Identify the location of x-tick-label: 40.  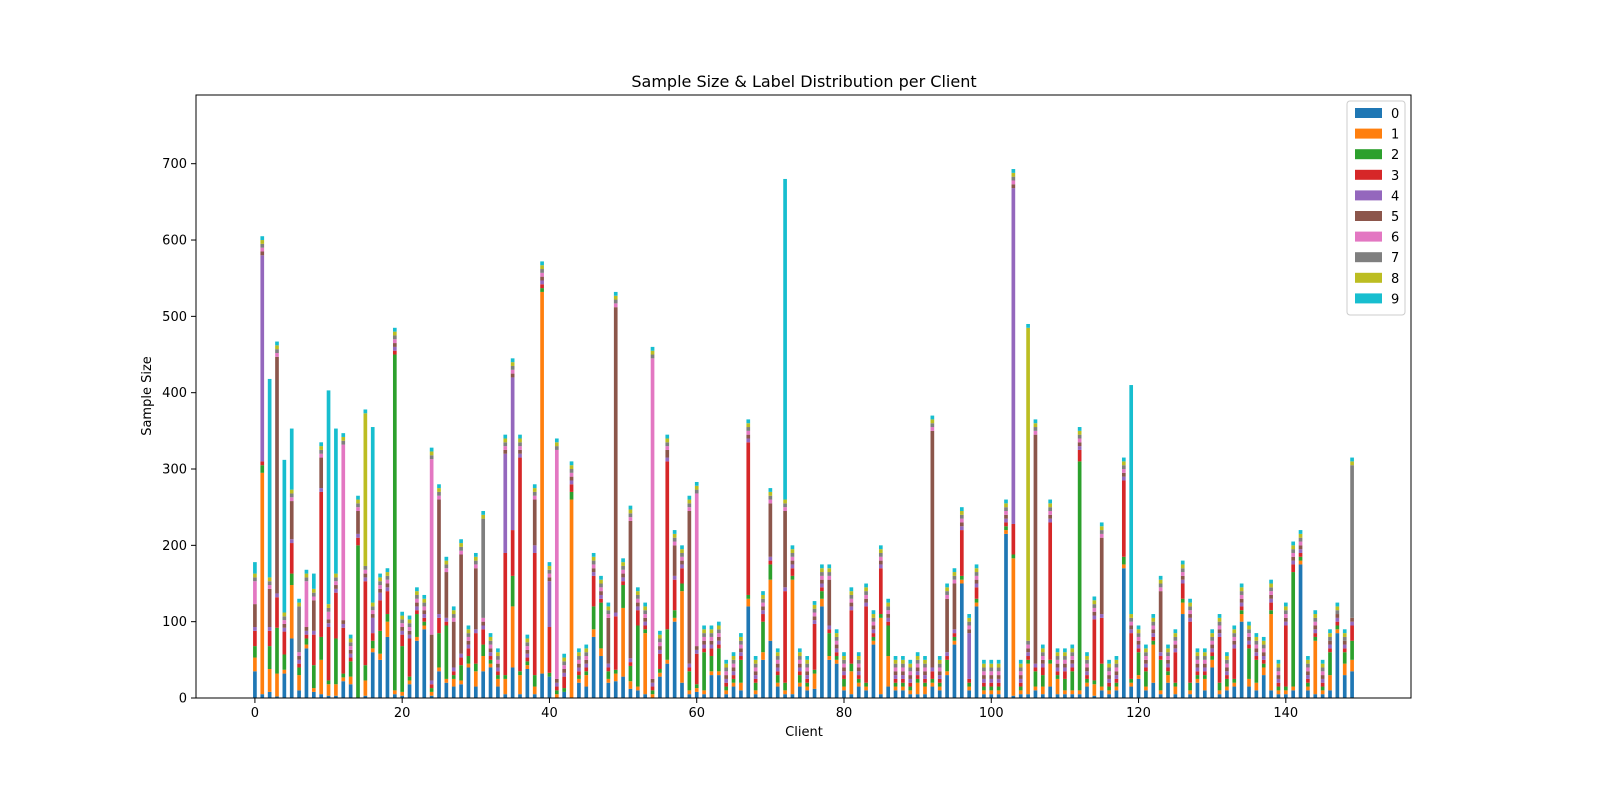
(549, 713).